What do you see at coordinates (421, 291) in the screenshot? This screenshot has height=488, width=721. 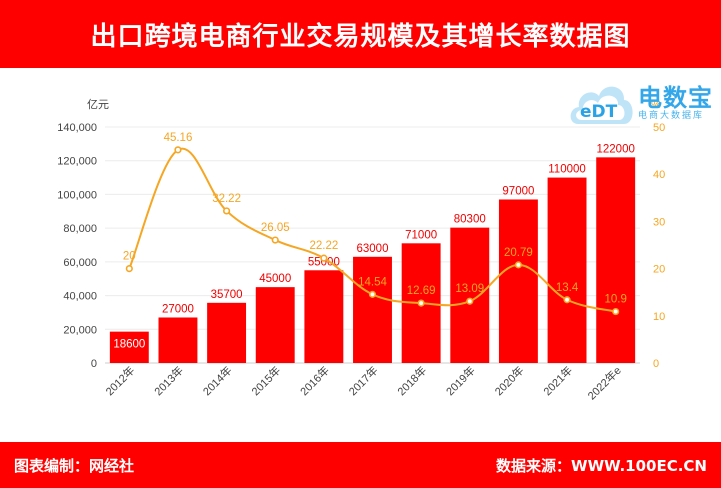 I see `line-value-label: 12.69` at bounding box center [421, 291].